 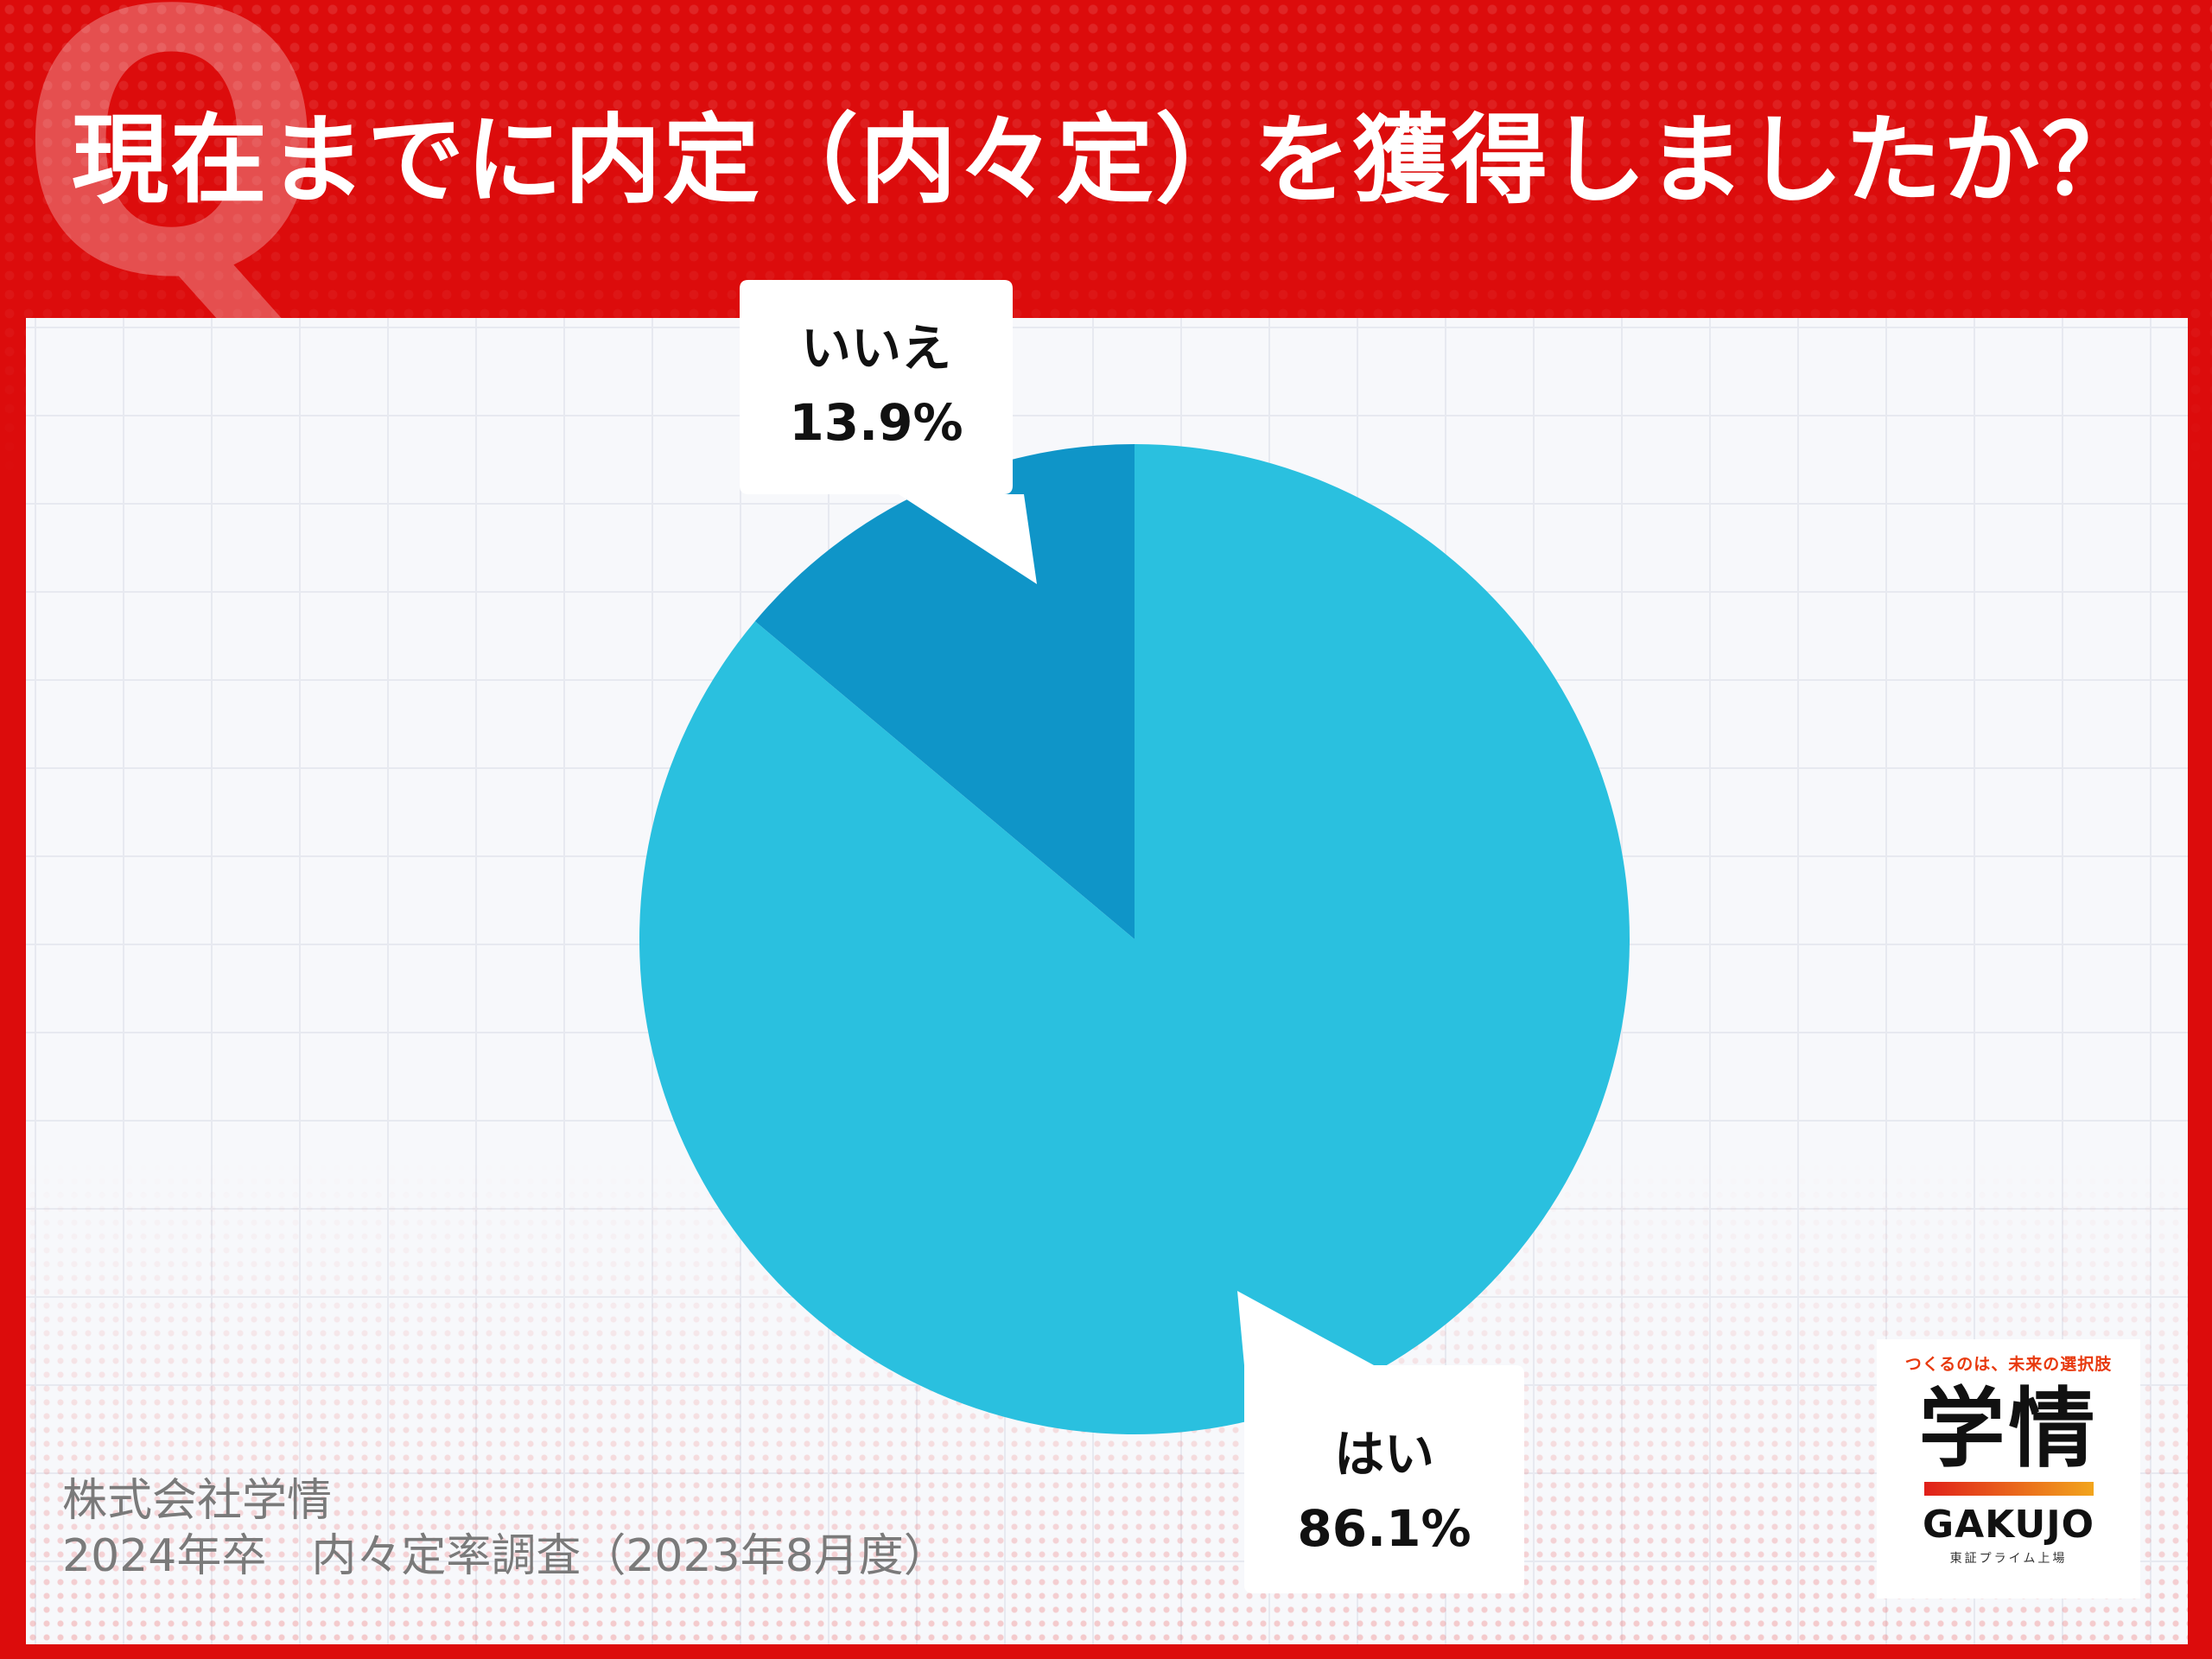 I want to click on page-title: 現在までに内定（内々定）を獲得しましたか？, so click(x=1106, y=161).